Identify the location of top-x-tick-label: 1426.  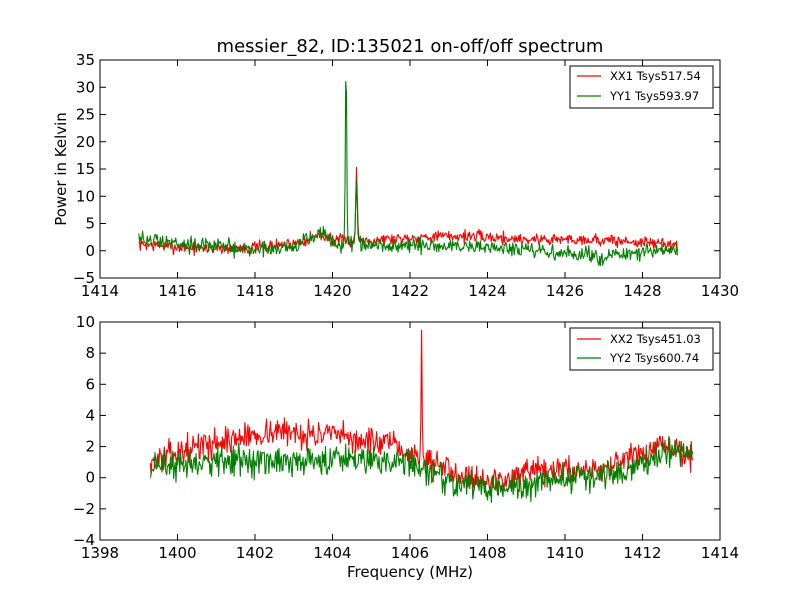
(565, 291).